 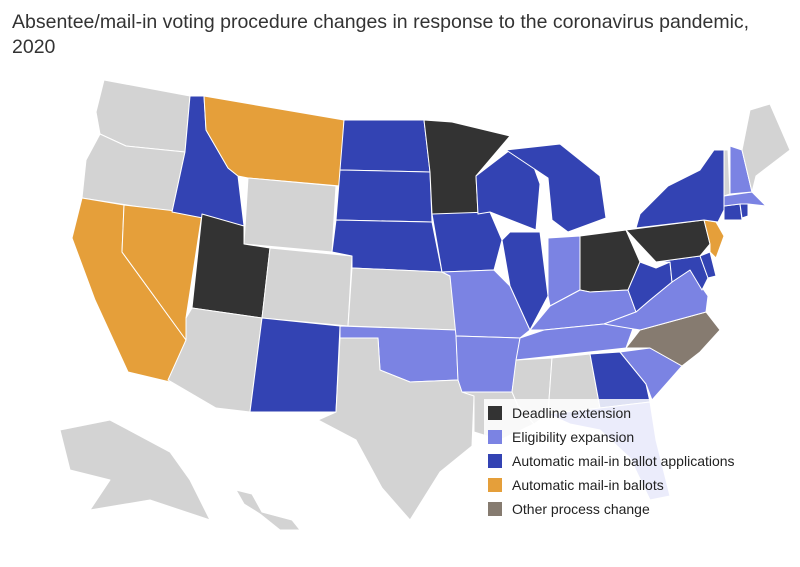 I want to click on state-tx, so click(x=396, y=429).